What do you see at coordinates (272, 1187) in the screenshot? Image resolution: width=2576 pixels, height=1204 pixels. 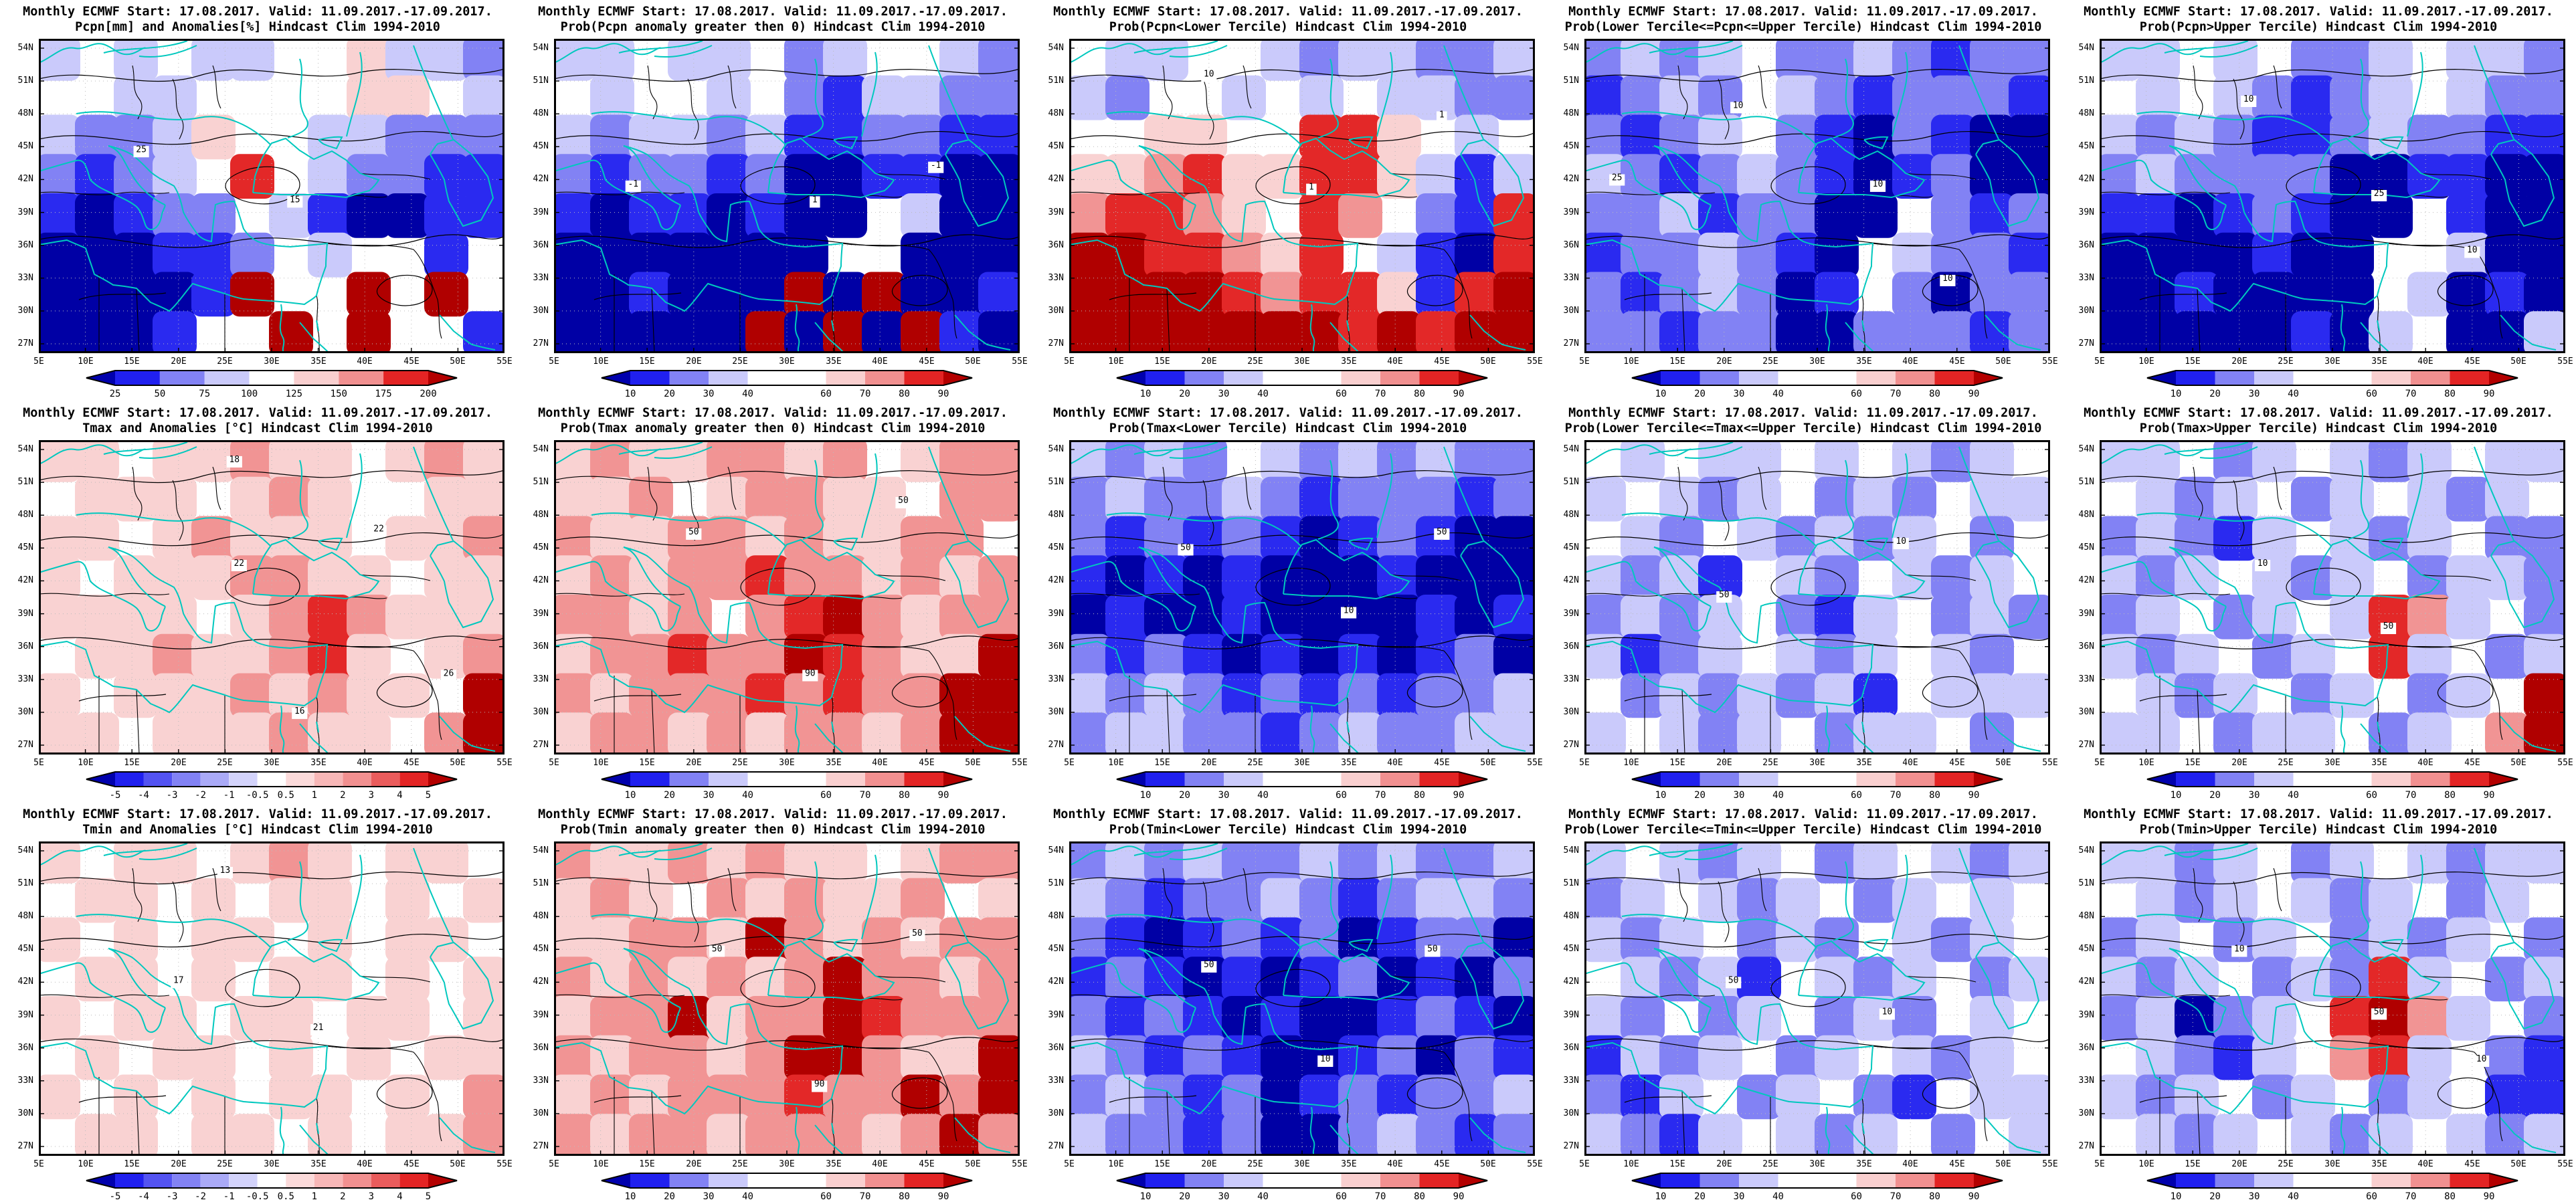 I see `colorbar-svg: -5 -4 -3 -2 -1 -0.5 0.5 1 2 3 4 5` at bounding box center [272, 1187].